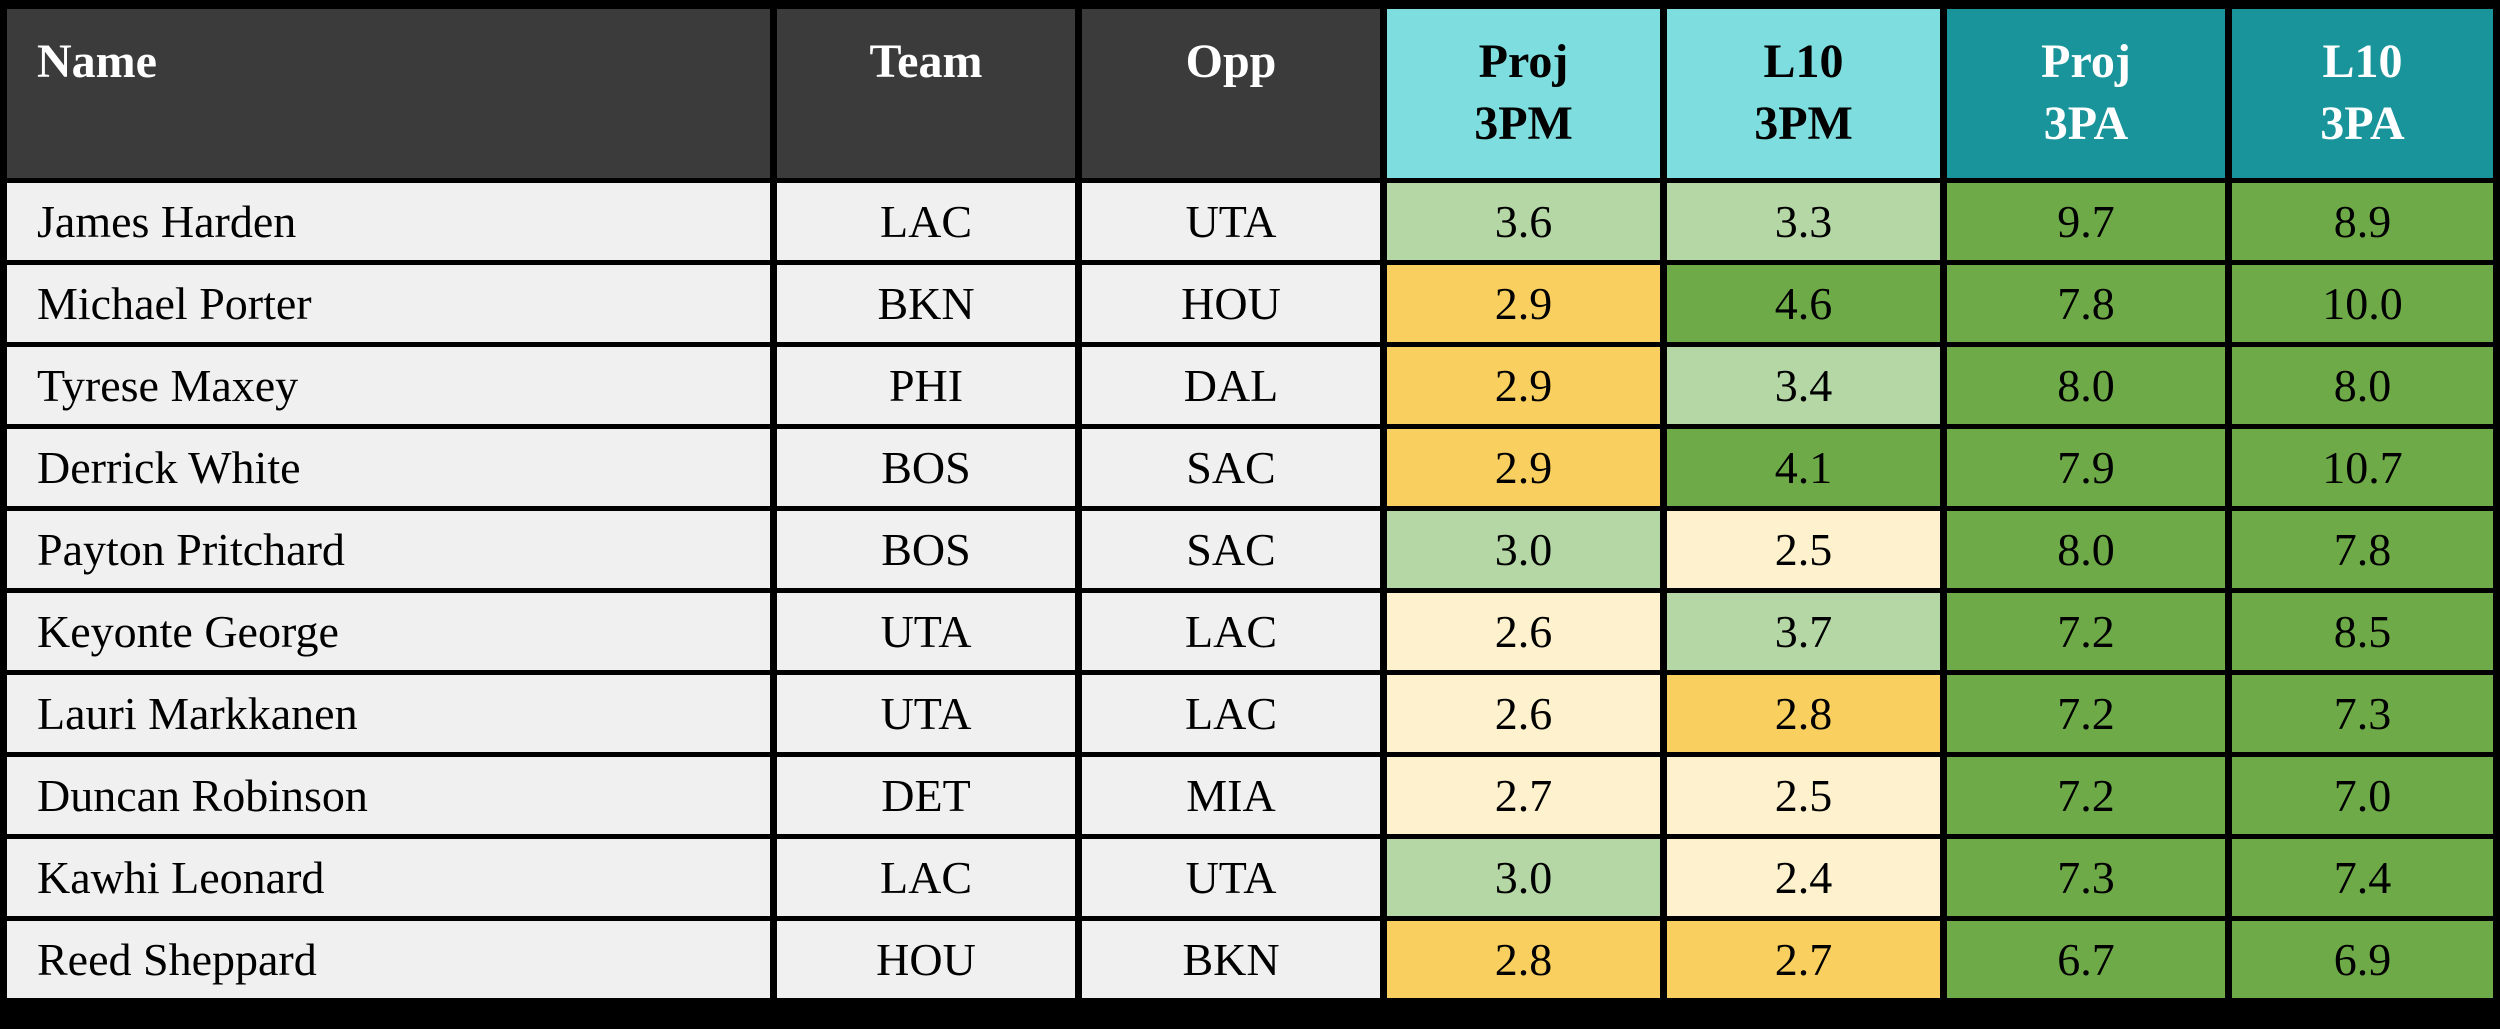 The height and width of the screenshot is (1029, 2500). What do you see at coordinates (392, 552) in the screenshot?
I see `cell-player-name: Payton Pritchard` at bounding box center [392, 552].